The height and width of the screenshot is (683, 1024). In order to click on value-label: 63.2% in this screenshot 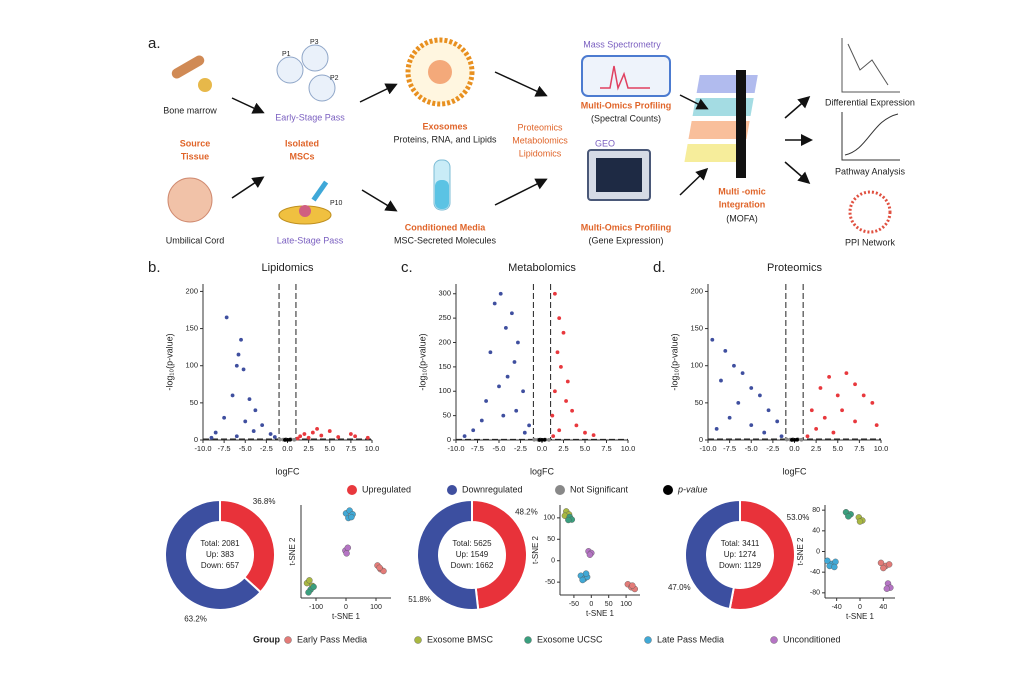, I will do `click(195, 619)`.